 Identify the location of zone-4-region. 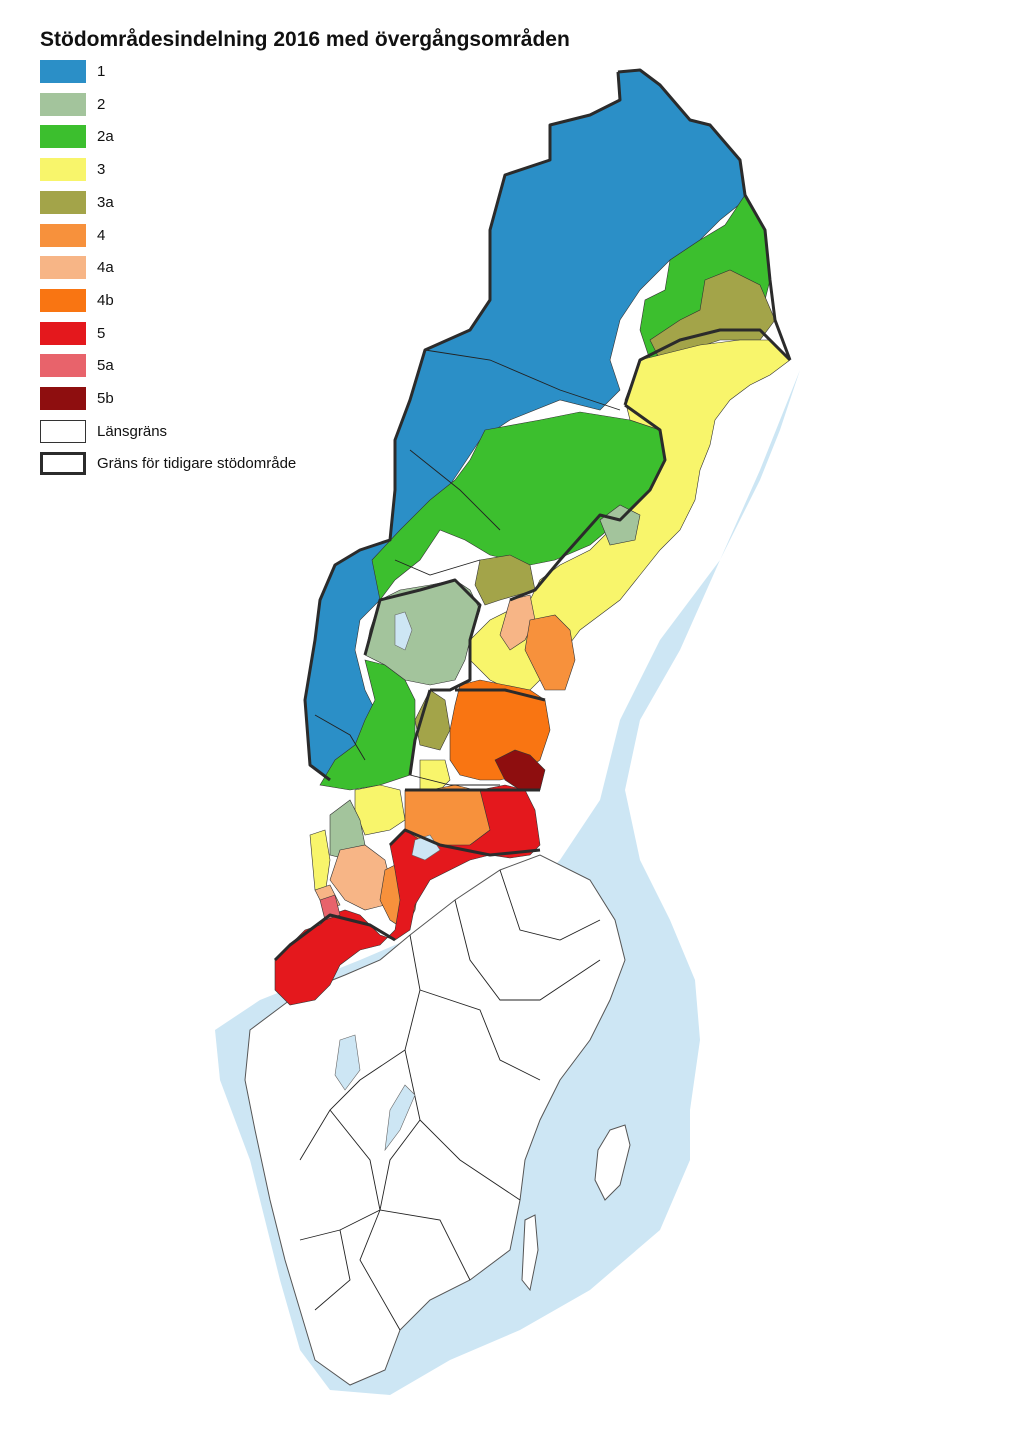
(550, 652).